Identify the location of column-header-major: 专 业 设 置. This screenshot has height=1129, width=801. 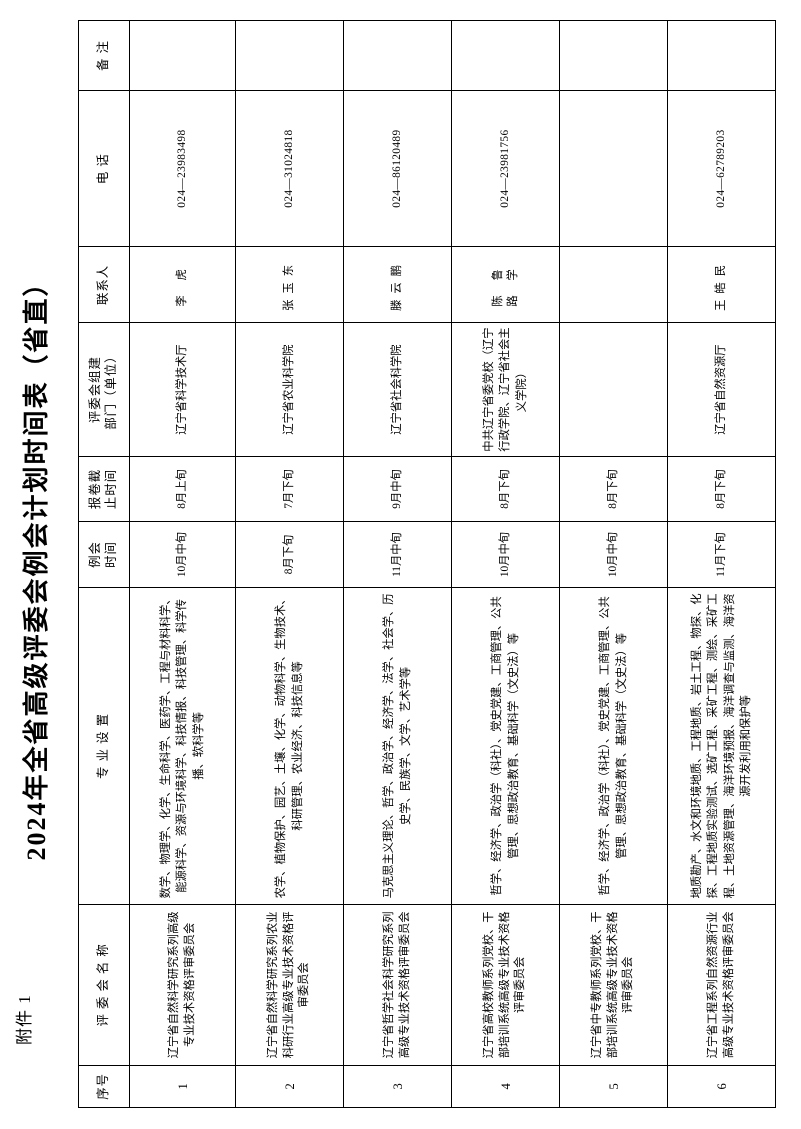
(104, 746).